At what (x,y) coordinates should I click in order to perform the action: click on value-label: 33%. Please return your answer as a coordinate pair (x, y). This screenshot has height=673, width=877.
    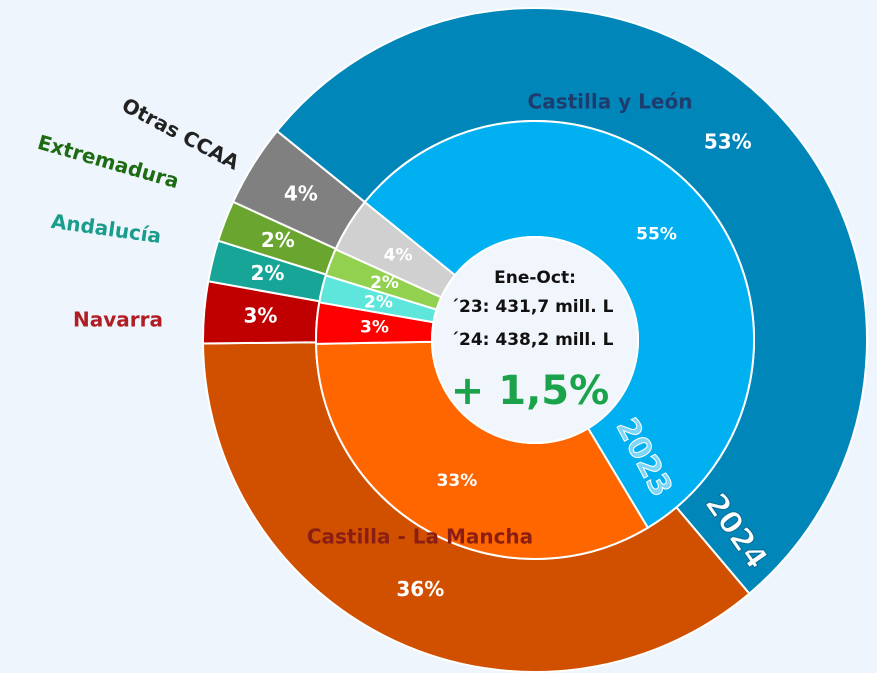
    Looking at the image, I should click on (457, 481).